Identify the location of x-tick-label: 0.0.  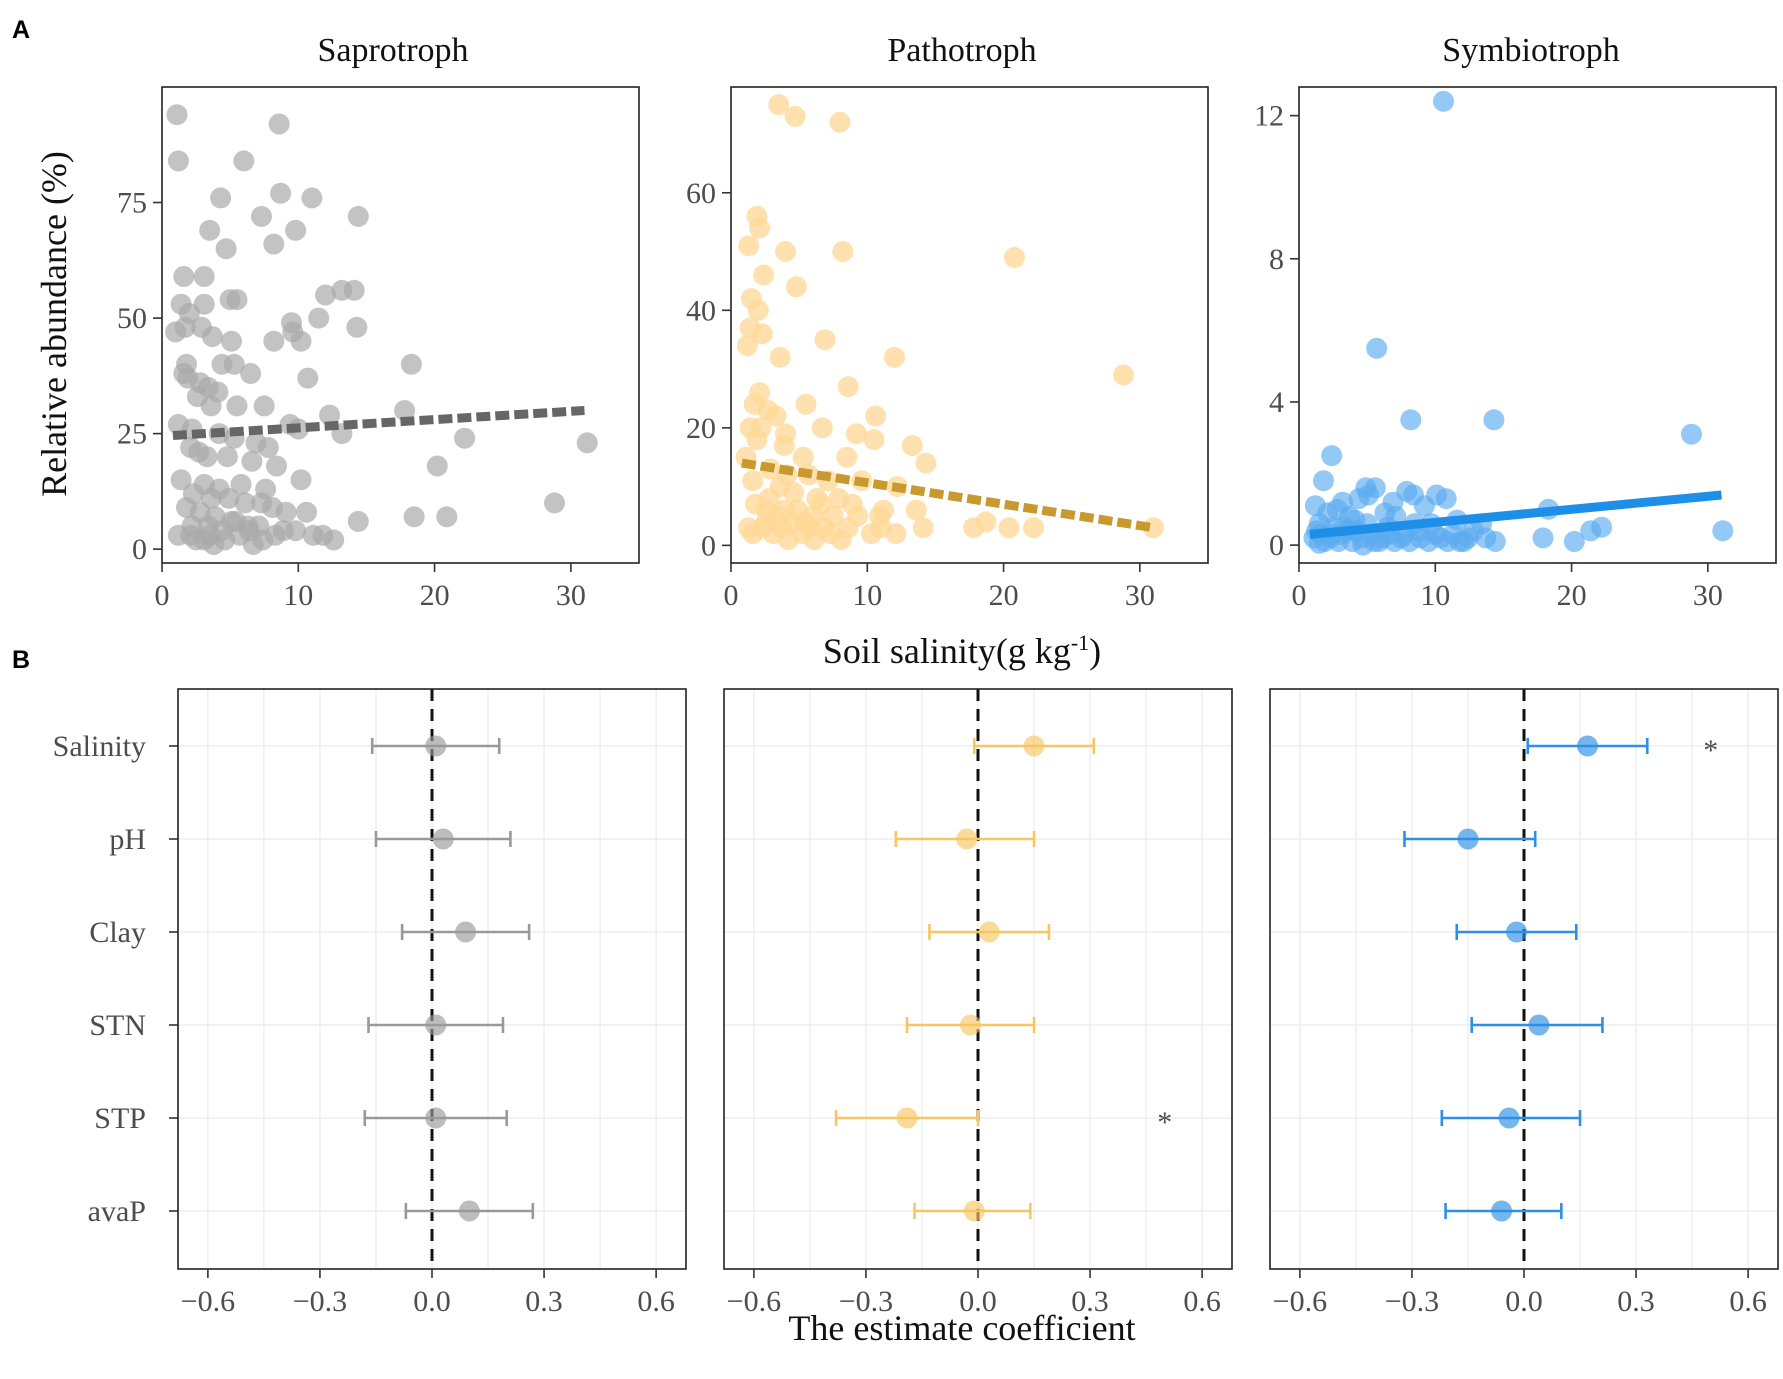
(1524, 1301).